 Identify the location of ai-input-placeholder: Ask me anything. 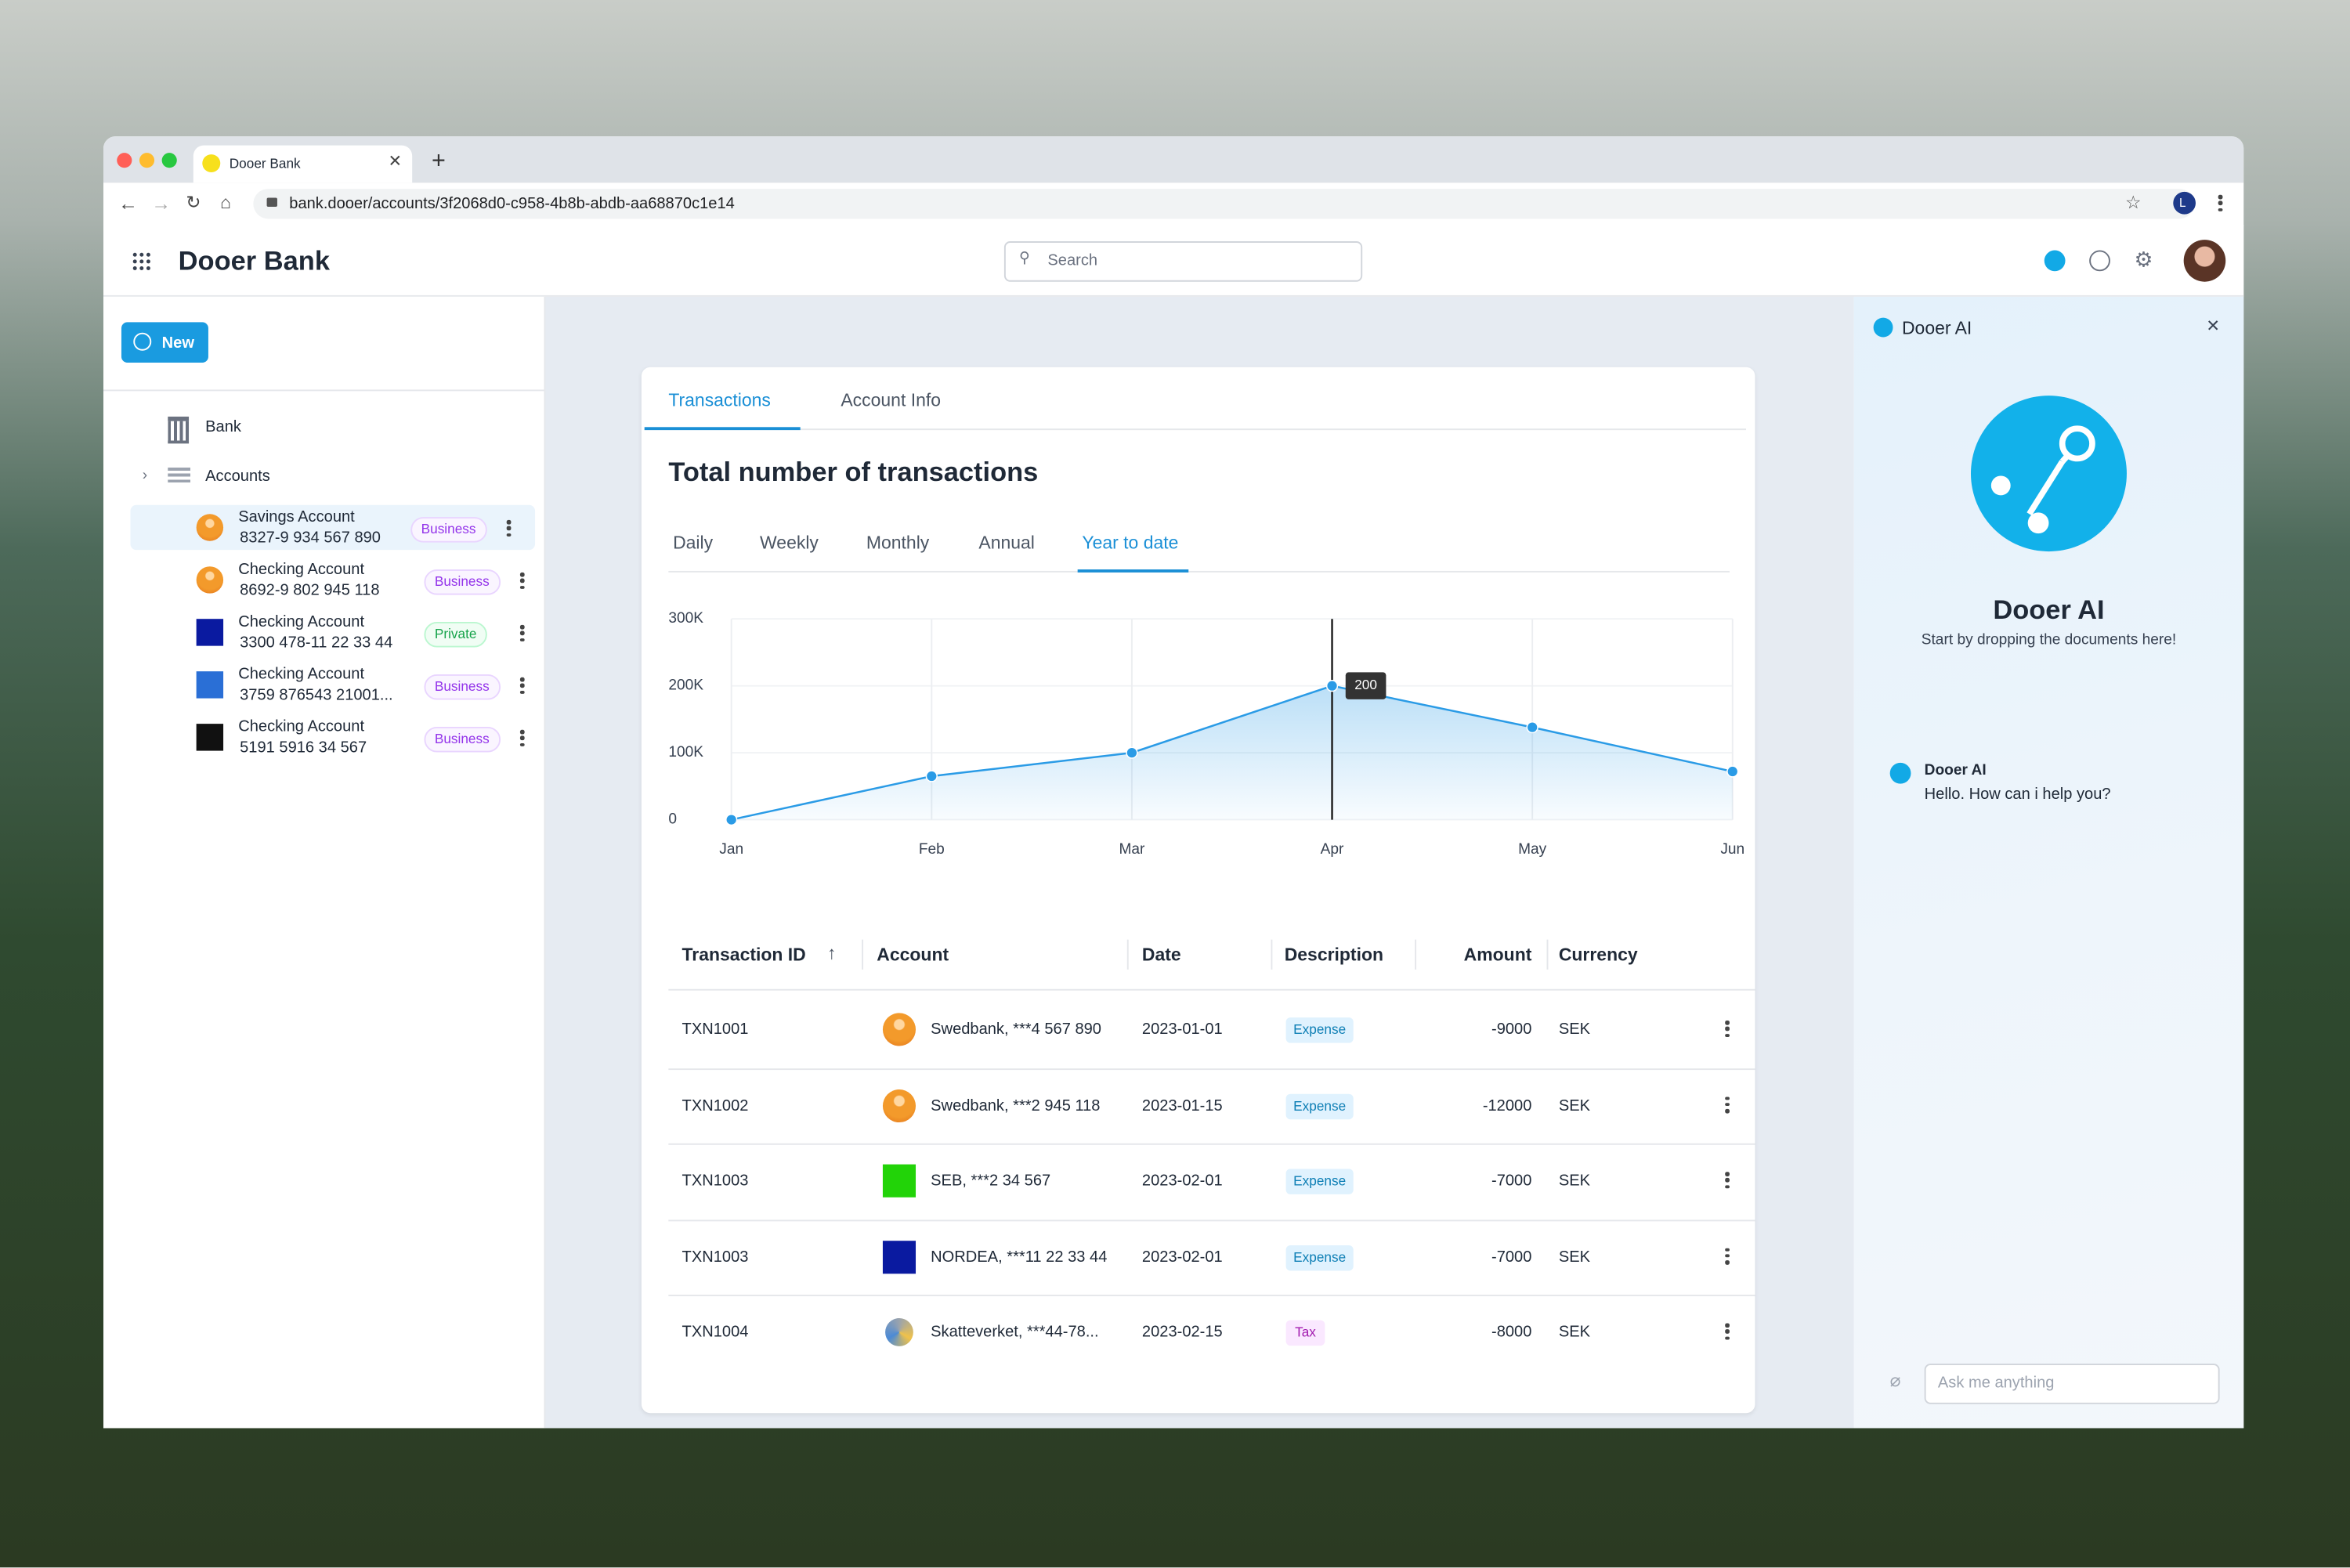
(1996, 1383).